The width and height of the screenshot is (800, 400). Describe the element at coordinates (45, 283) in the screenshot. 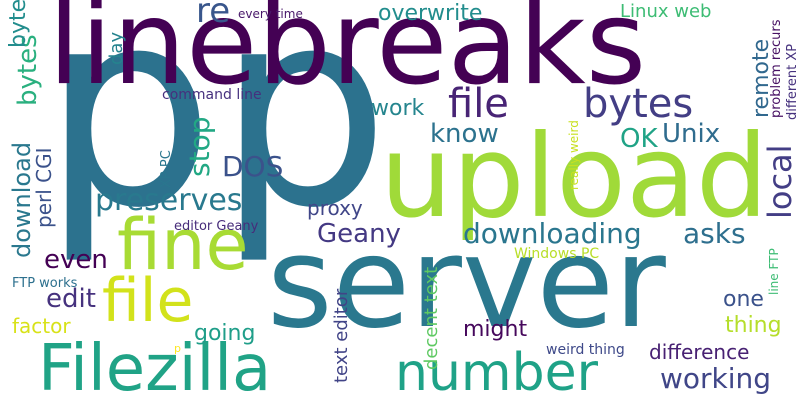

I see `word-ftp-works: FTP works` at that location.